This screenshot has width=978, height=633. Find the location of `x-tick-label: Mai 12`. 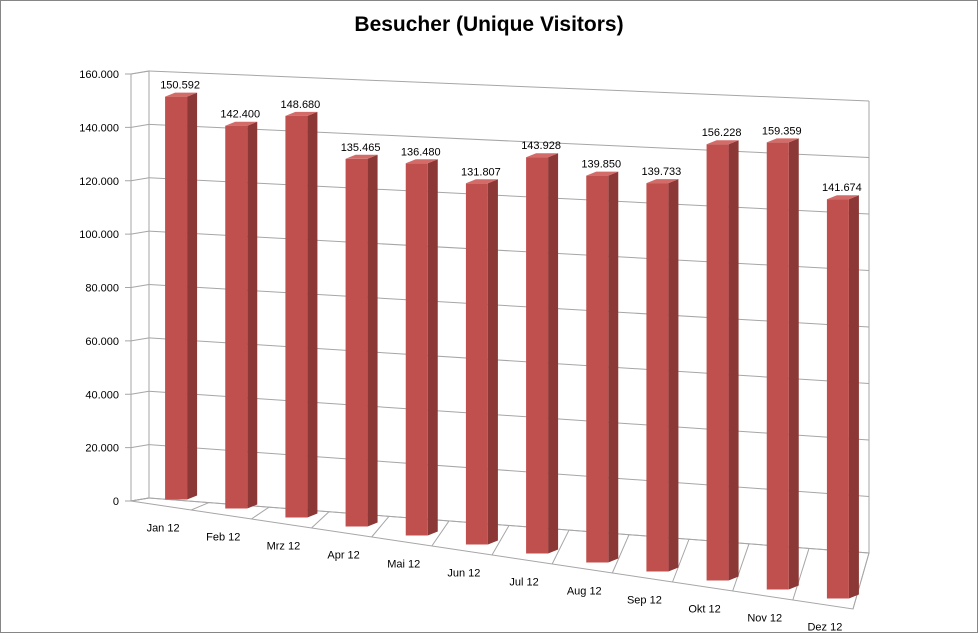

x-tick-label: Mai 12 is located at coordinates (403, 565).